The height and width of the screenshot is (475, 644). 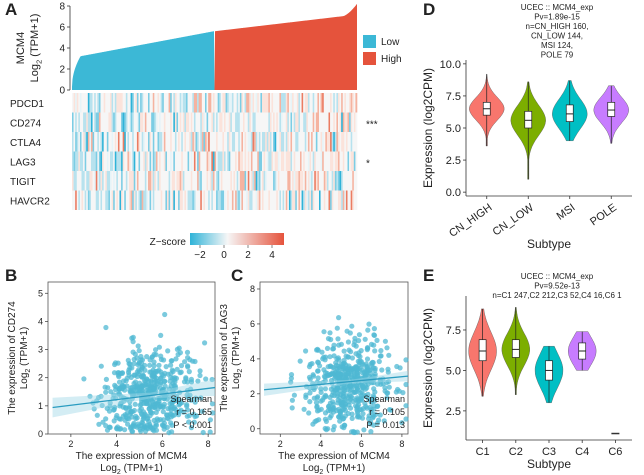 I want to click on c-y-tick-label: 0, so click(x=252, y=429).